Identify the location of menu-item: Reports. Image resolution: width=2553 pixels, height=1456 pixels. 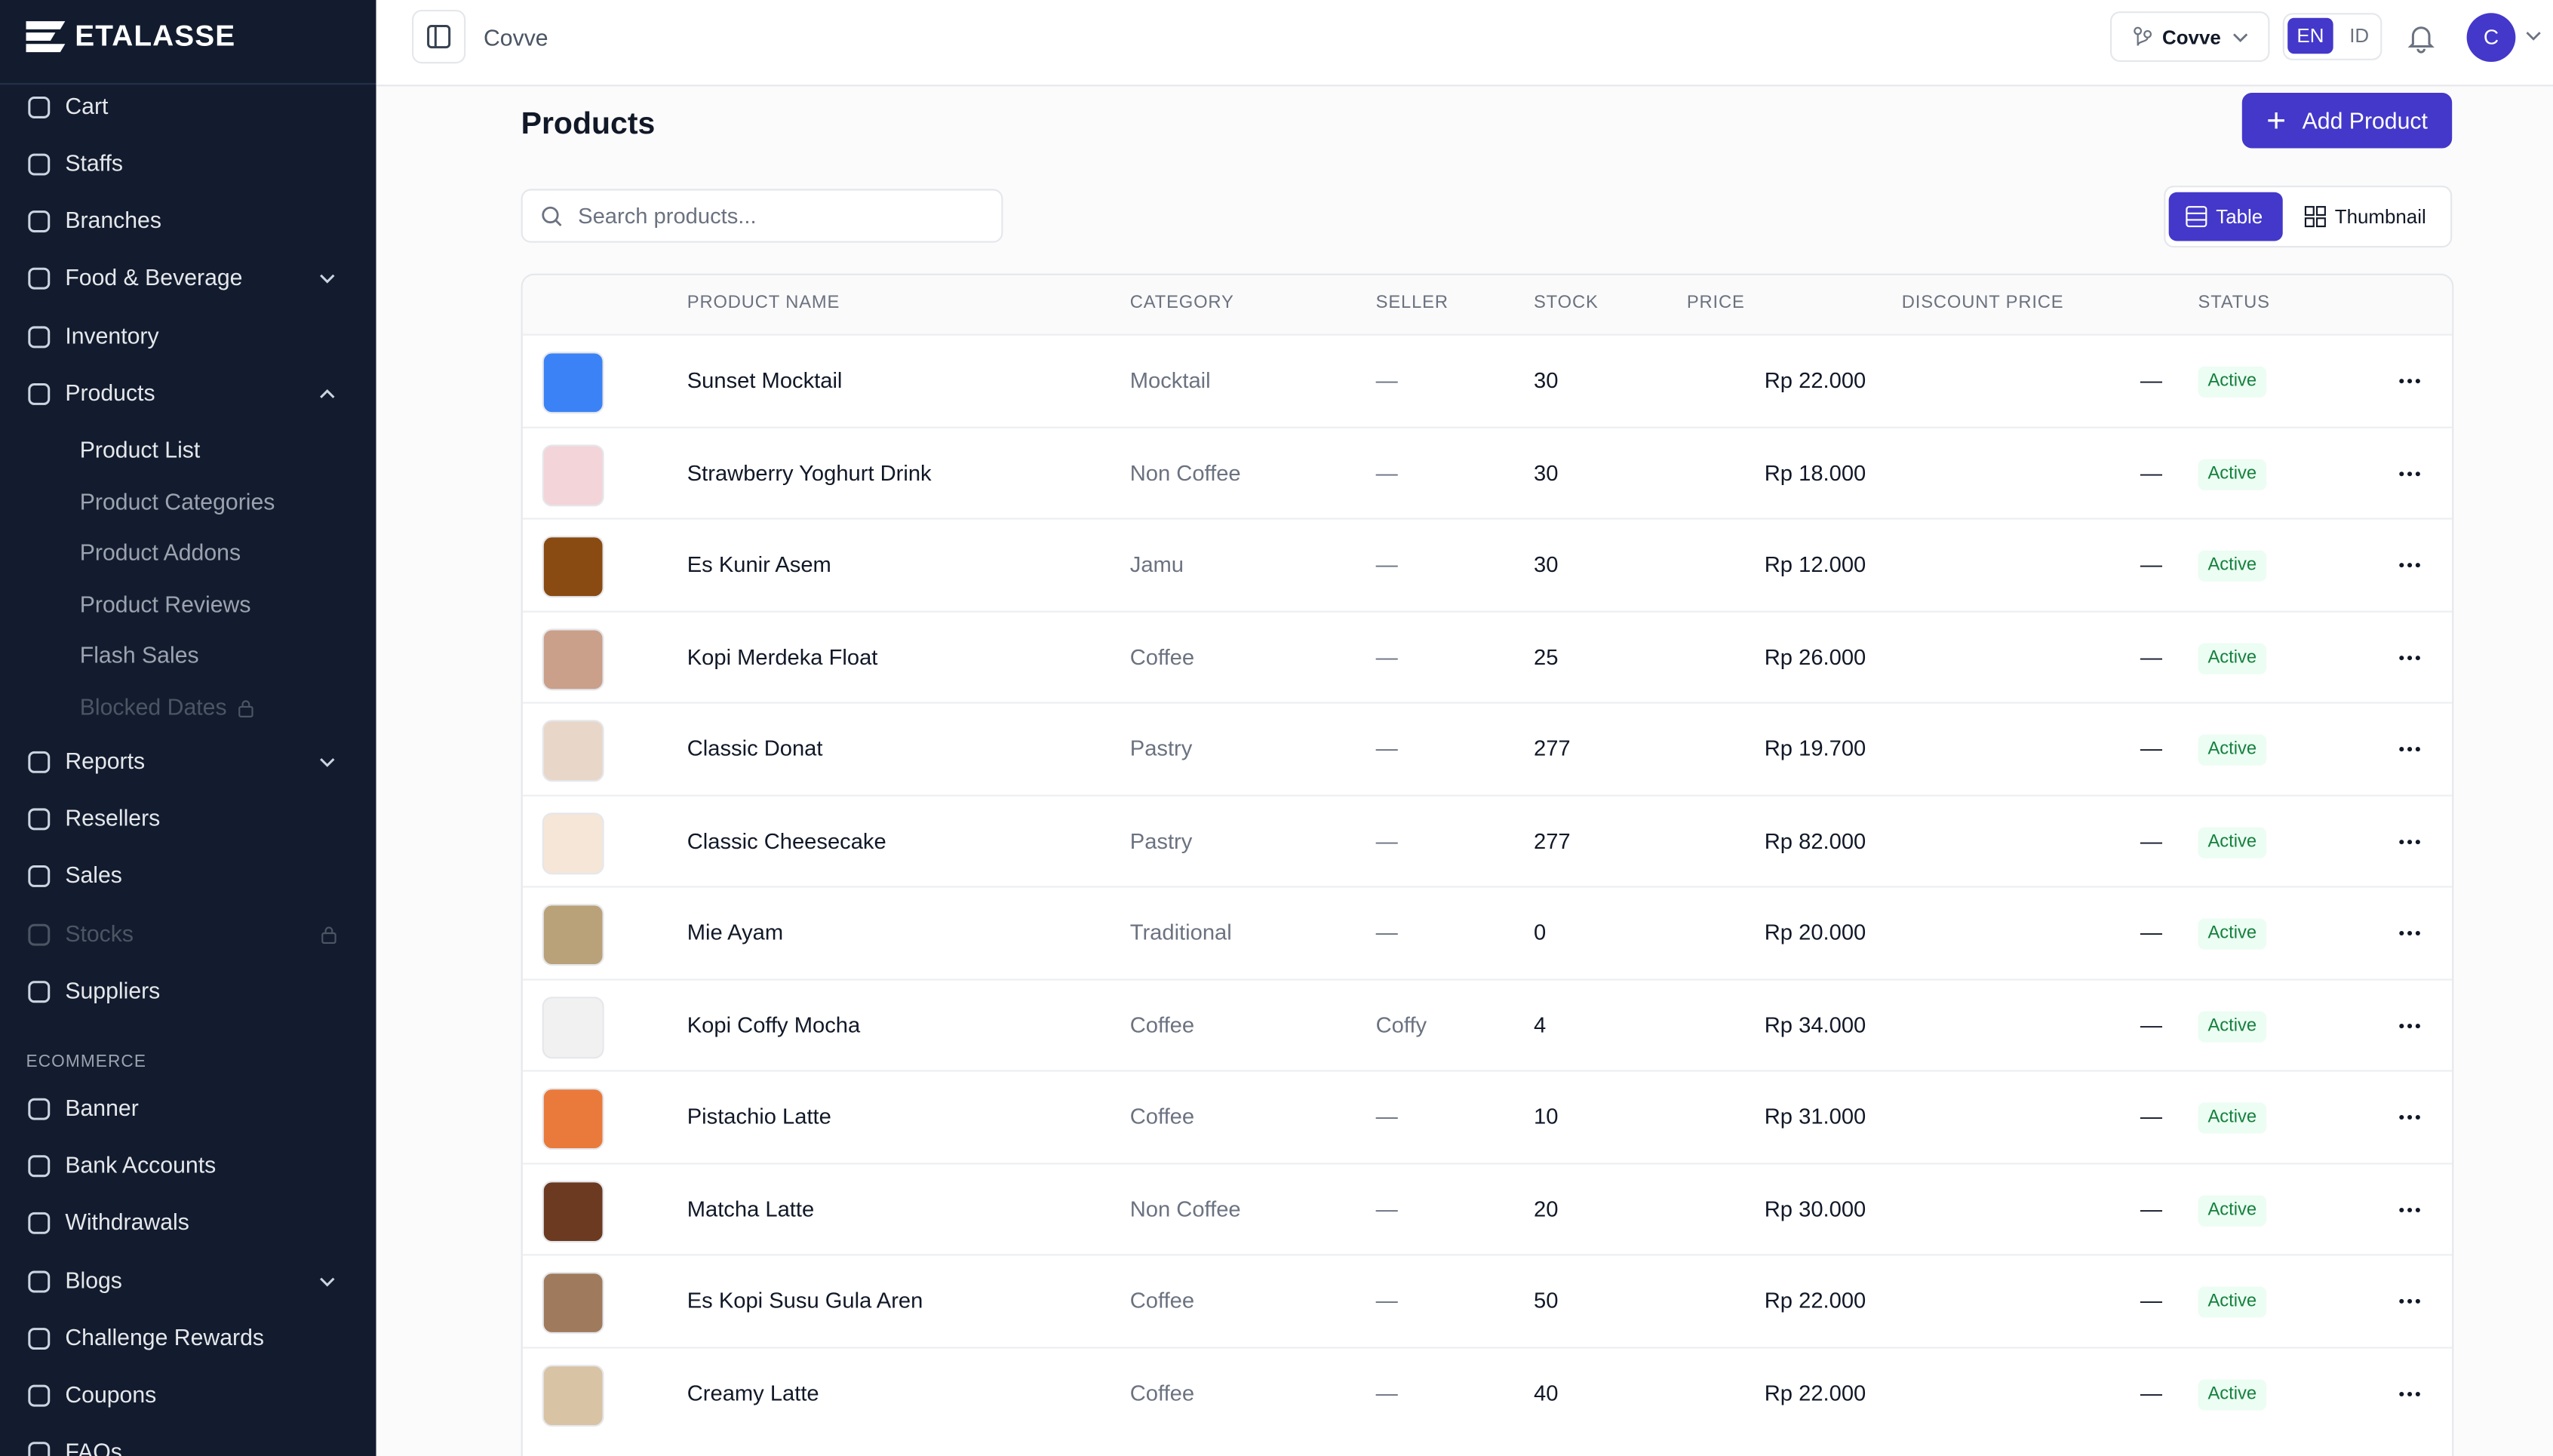
(106, 760).